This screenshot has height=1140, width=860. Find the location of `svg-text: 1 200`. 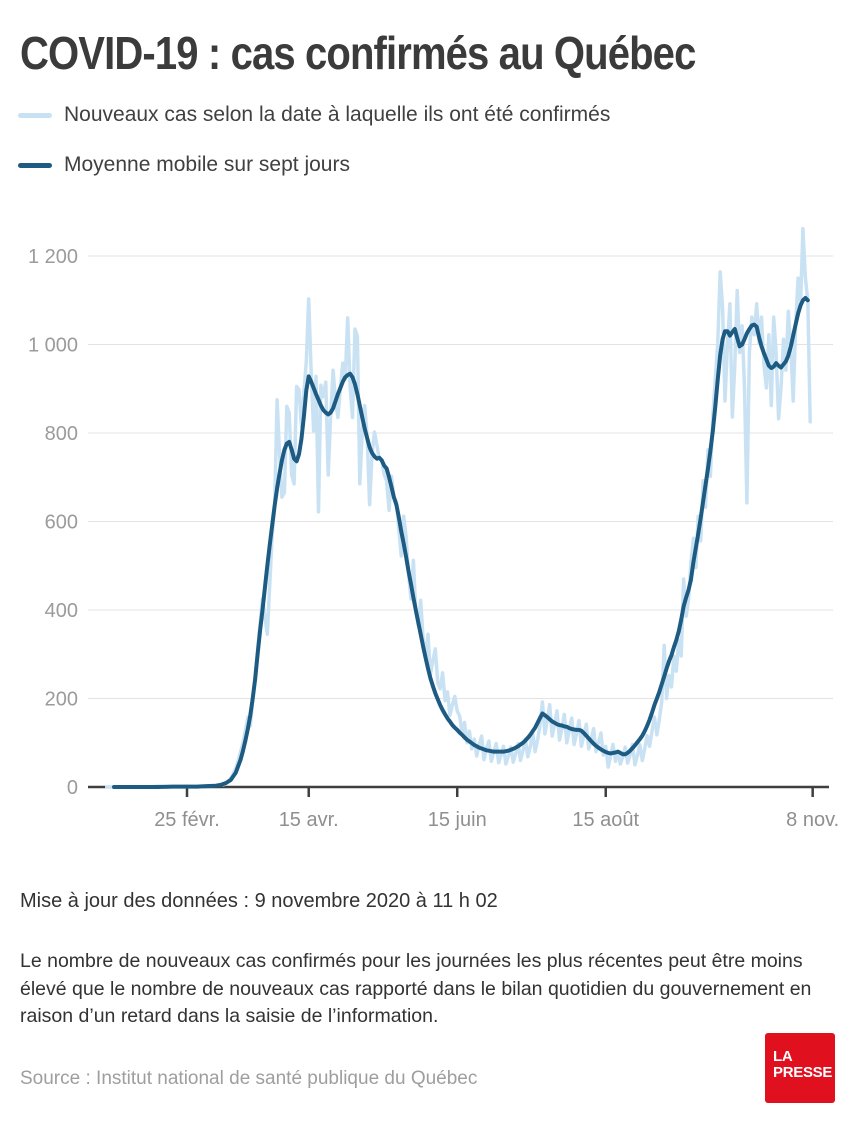

svg-text: 1 200 is located at coordinates (53, 257).